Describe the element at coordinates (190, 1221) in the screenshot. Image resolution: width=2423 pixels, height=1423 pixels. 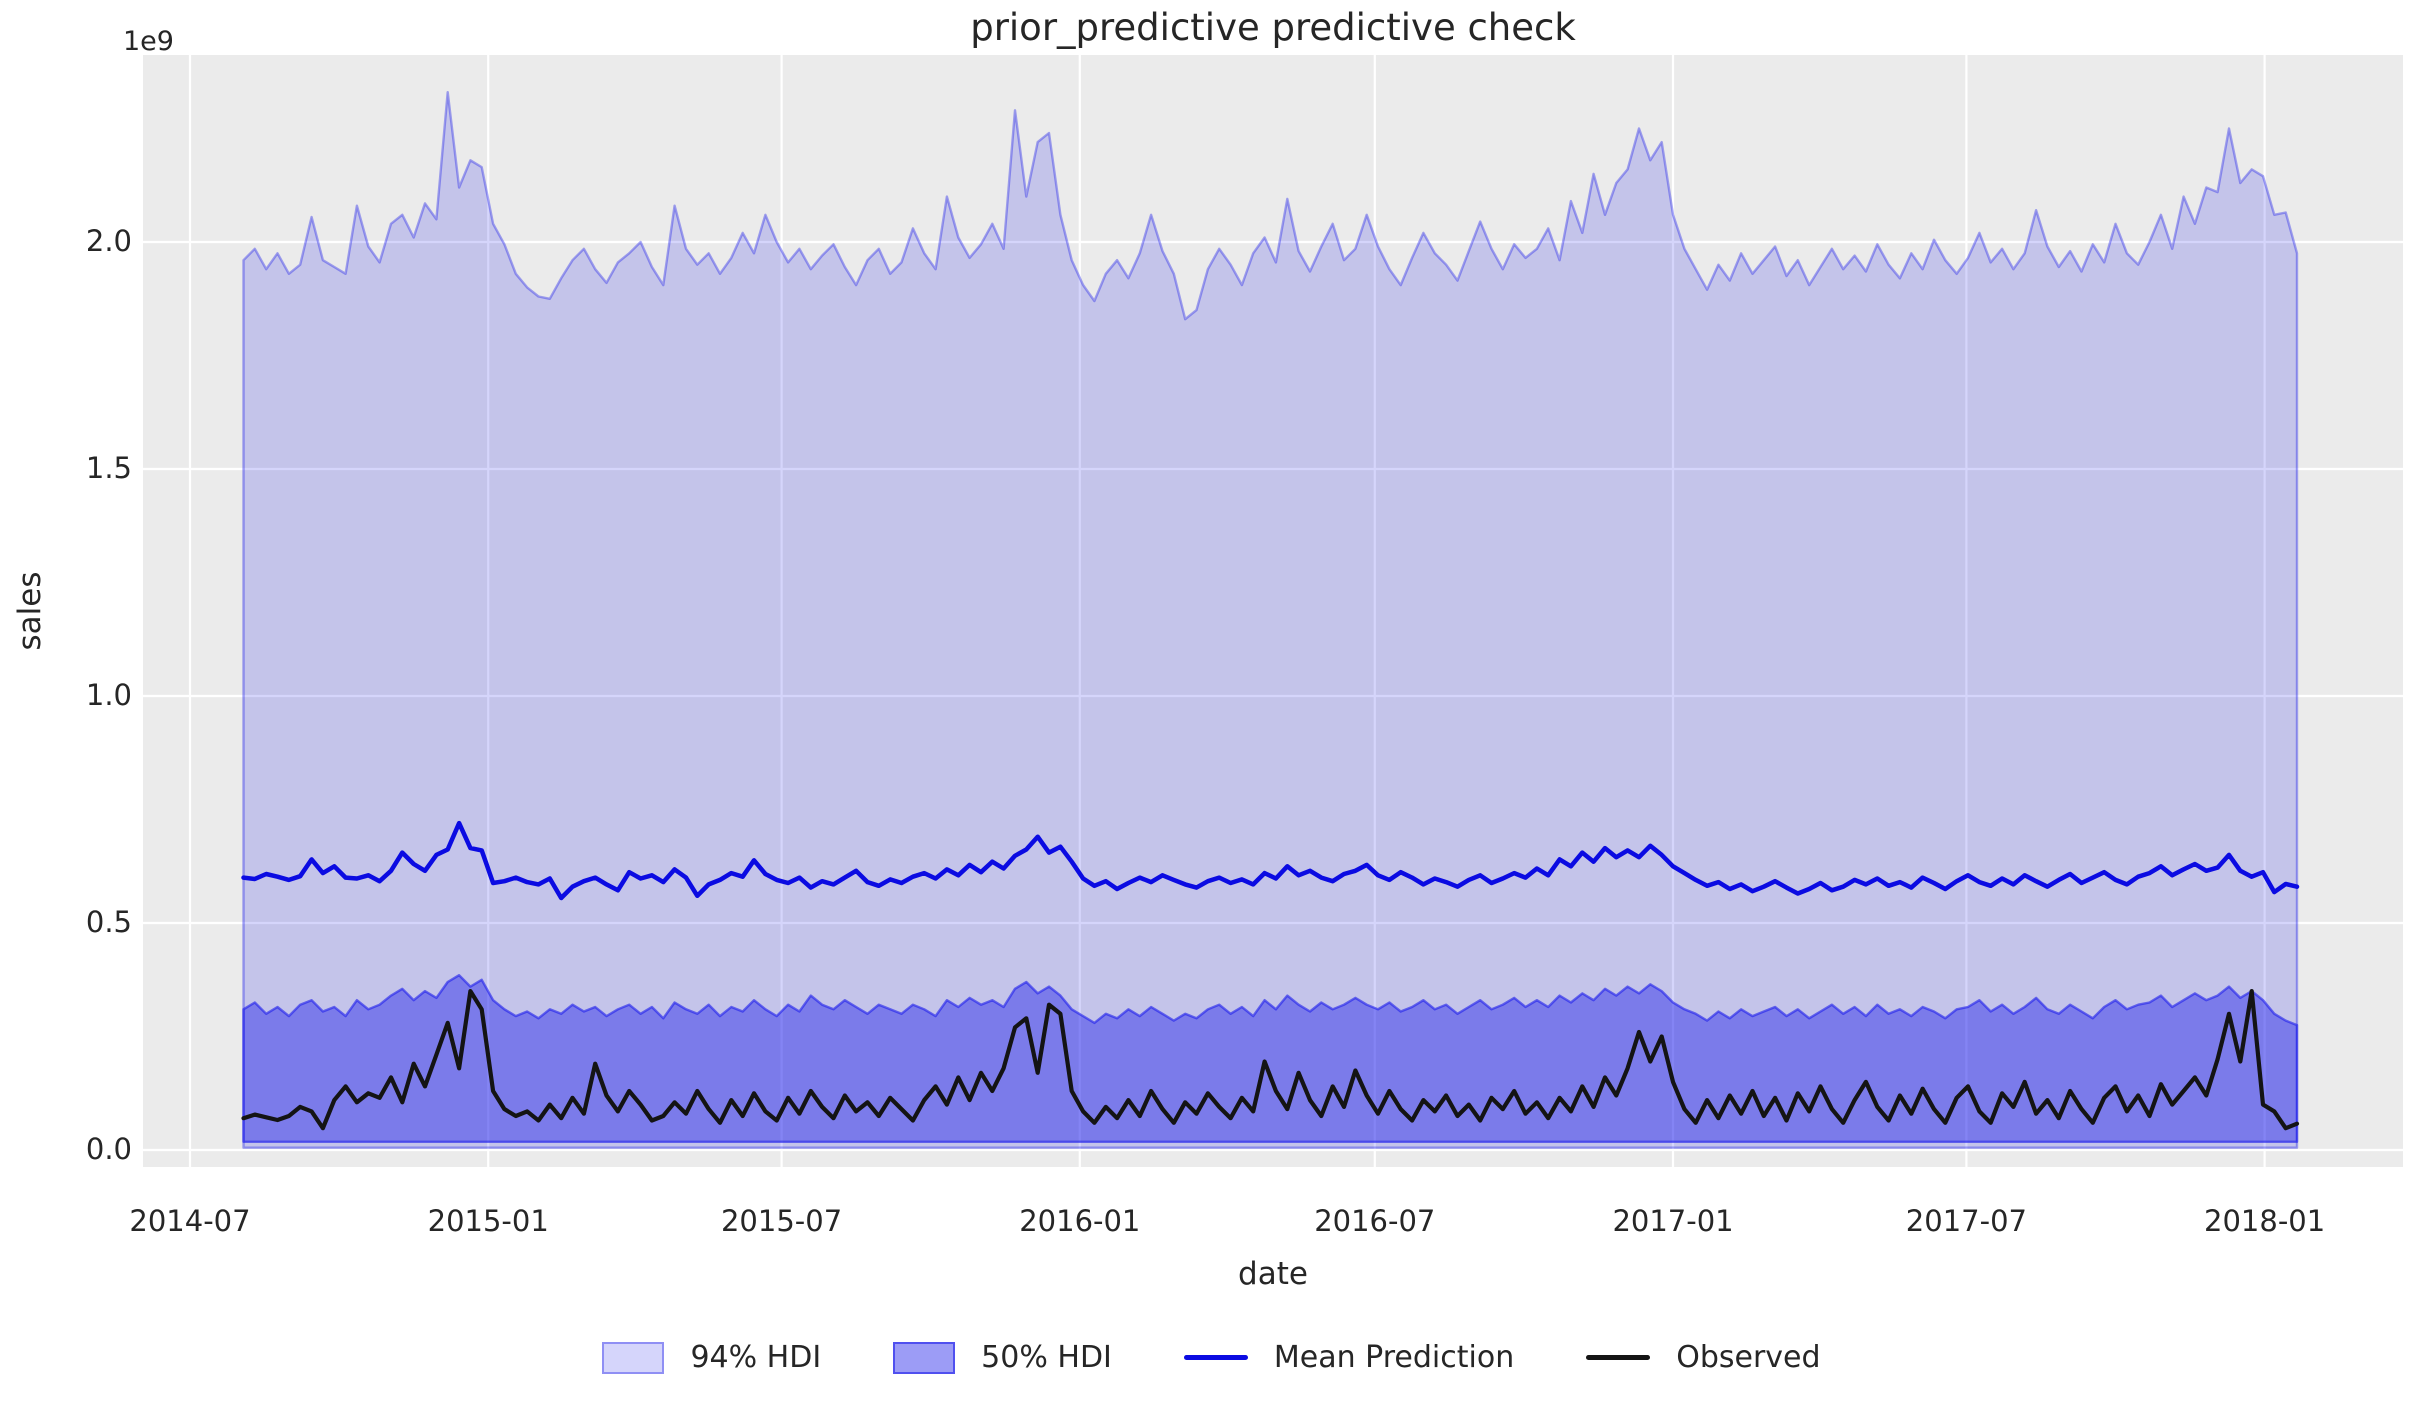
I see `x-tick-label: 2014-07` at that location.